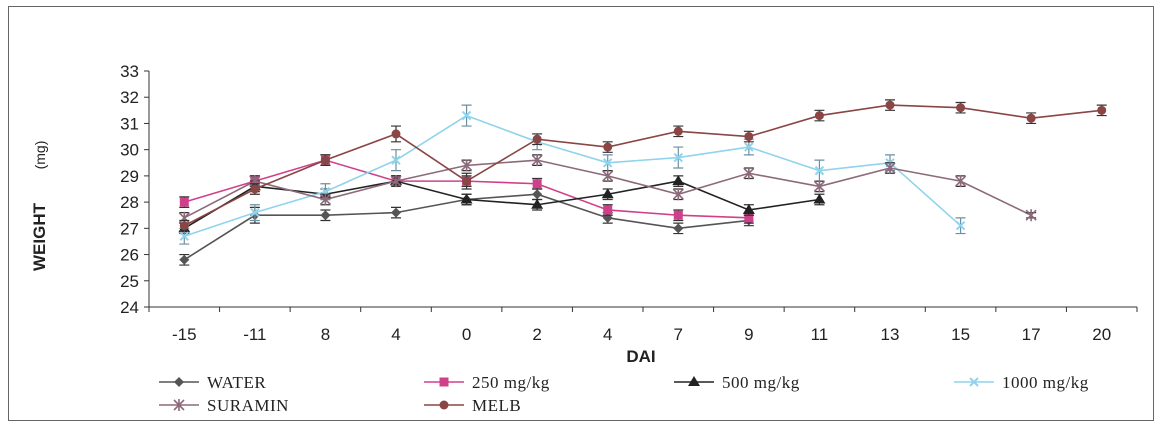 The width and height of the screenshot is (1160, 427). I want to click on y-tick-label: 29, so click(129, 176).